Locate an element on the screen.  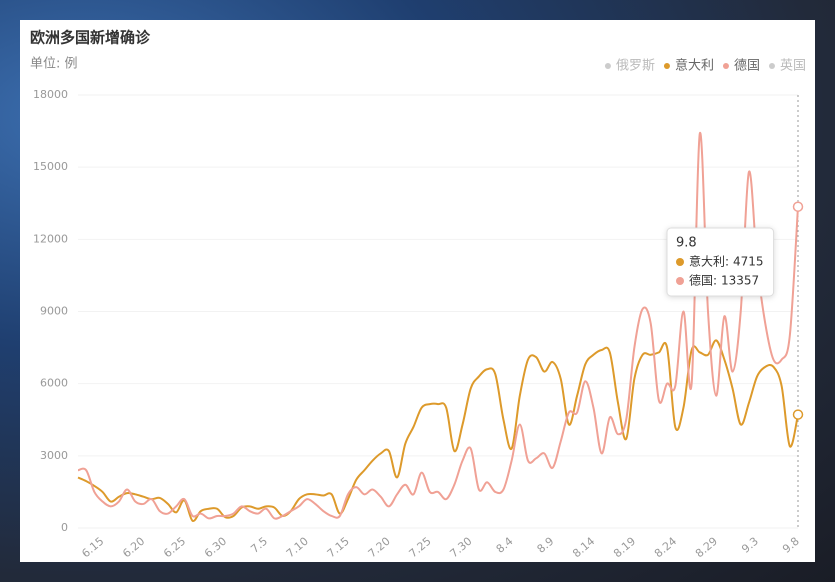
y-tick-label: 12000 is located at coordinates (50, 238).